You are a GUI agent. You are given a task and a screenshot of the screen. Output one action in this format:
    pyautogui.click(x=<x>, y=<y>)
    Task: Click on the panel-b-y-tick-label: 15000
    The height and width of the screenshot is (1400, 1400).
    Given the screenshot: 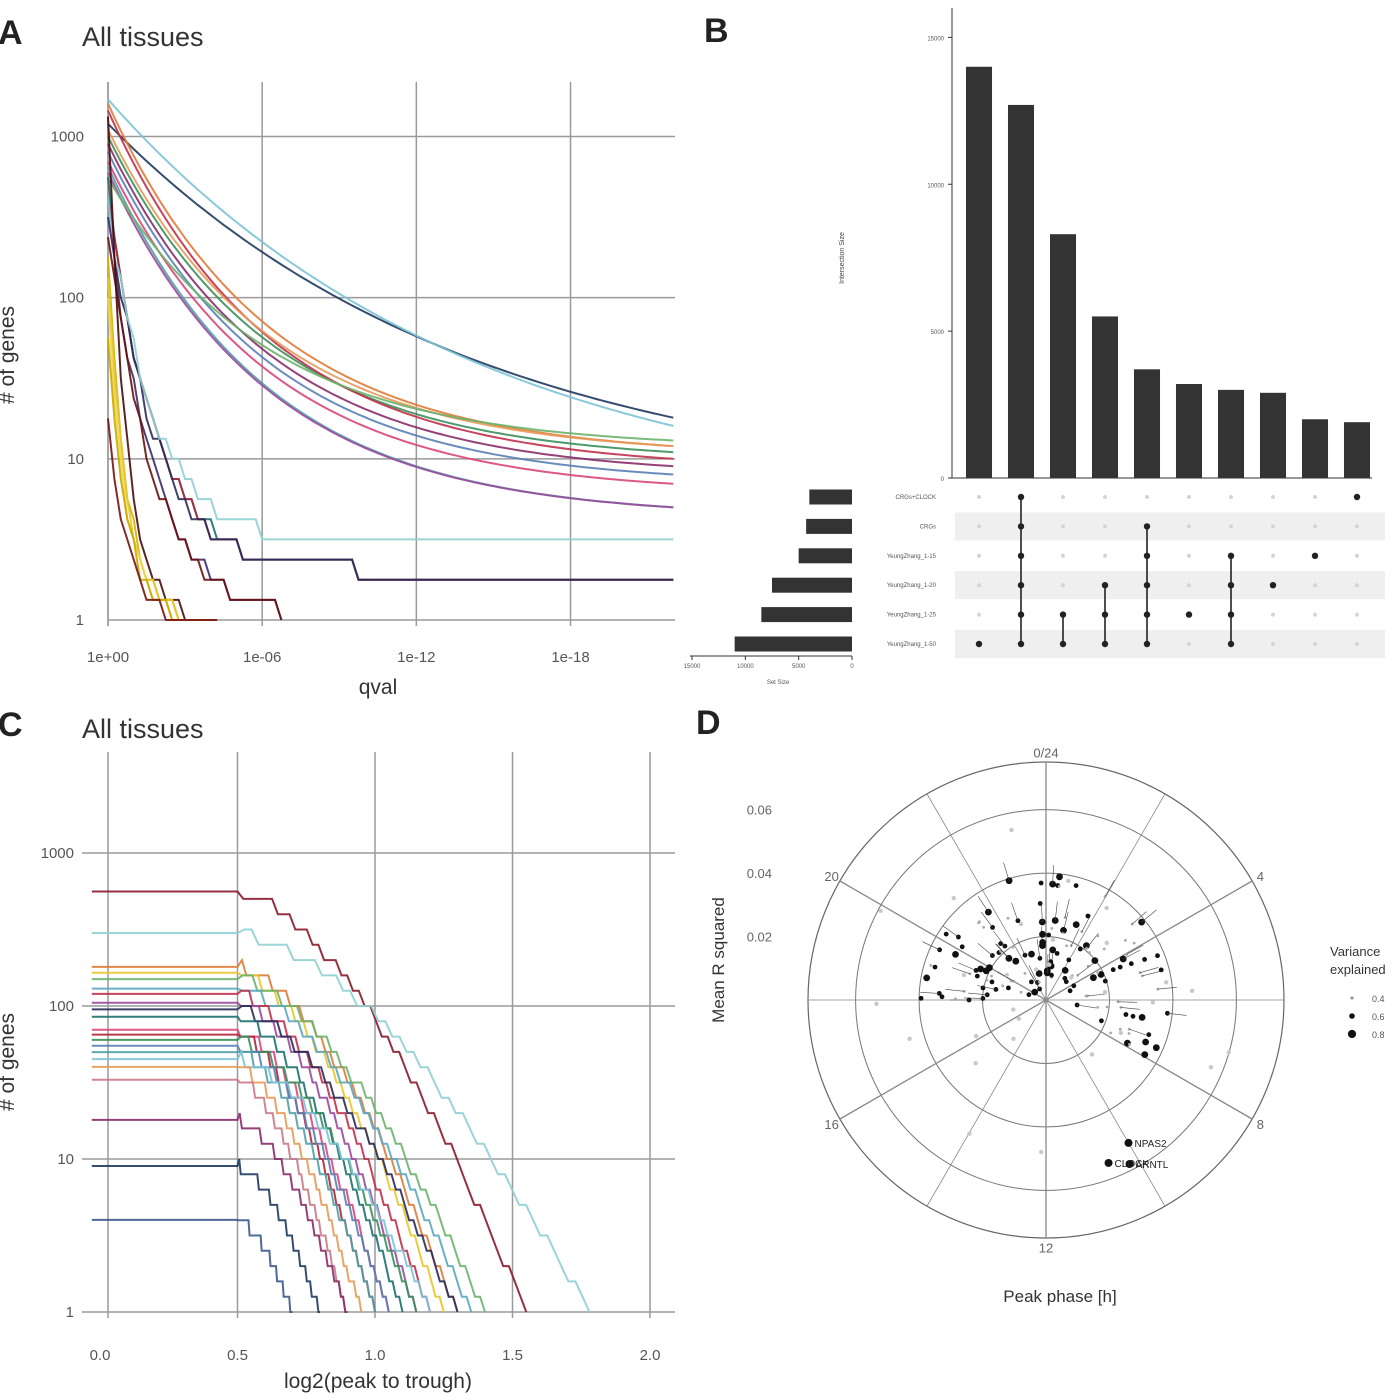 What is the action you would take?
    pyautogui.click(x=935, y=39)
    